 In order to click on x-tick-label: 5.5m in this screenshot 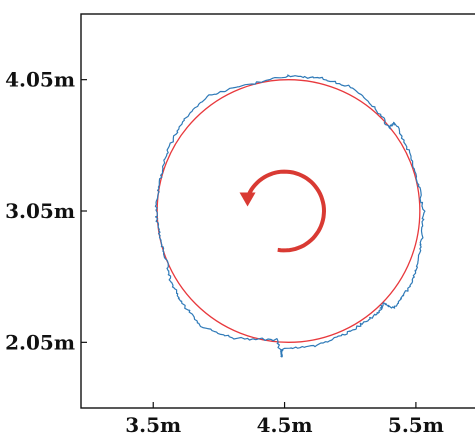, I will do `click(416, 424)`.